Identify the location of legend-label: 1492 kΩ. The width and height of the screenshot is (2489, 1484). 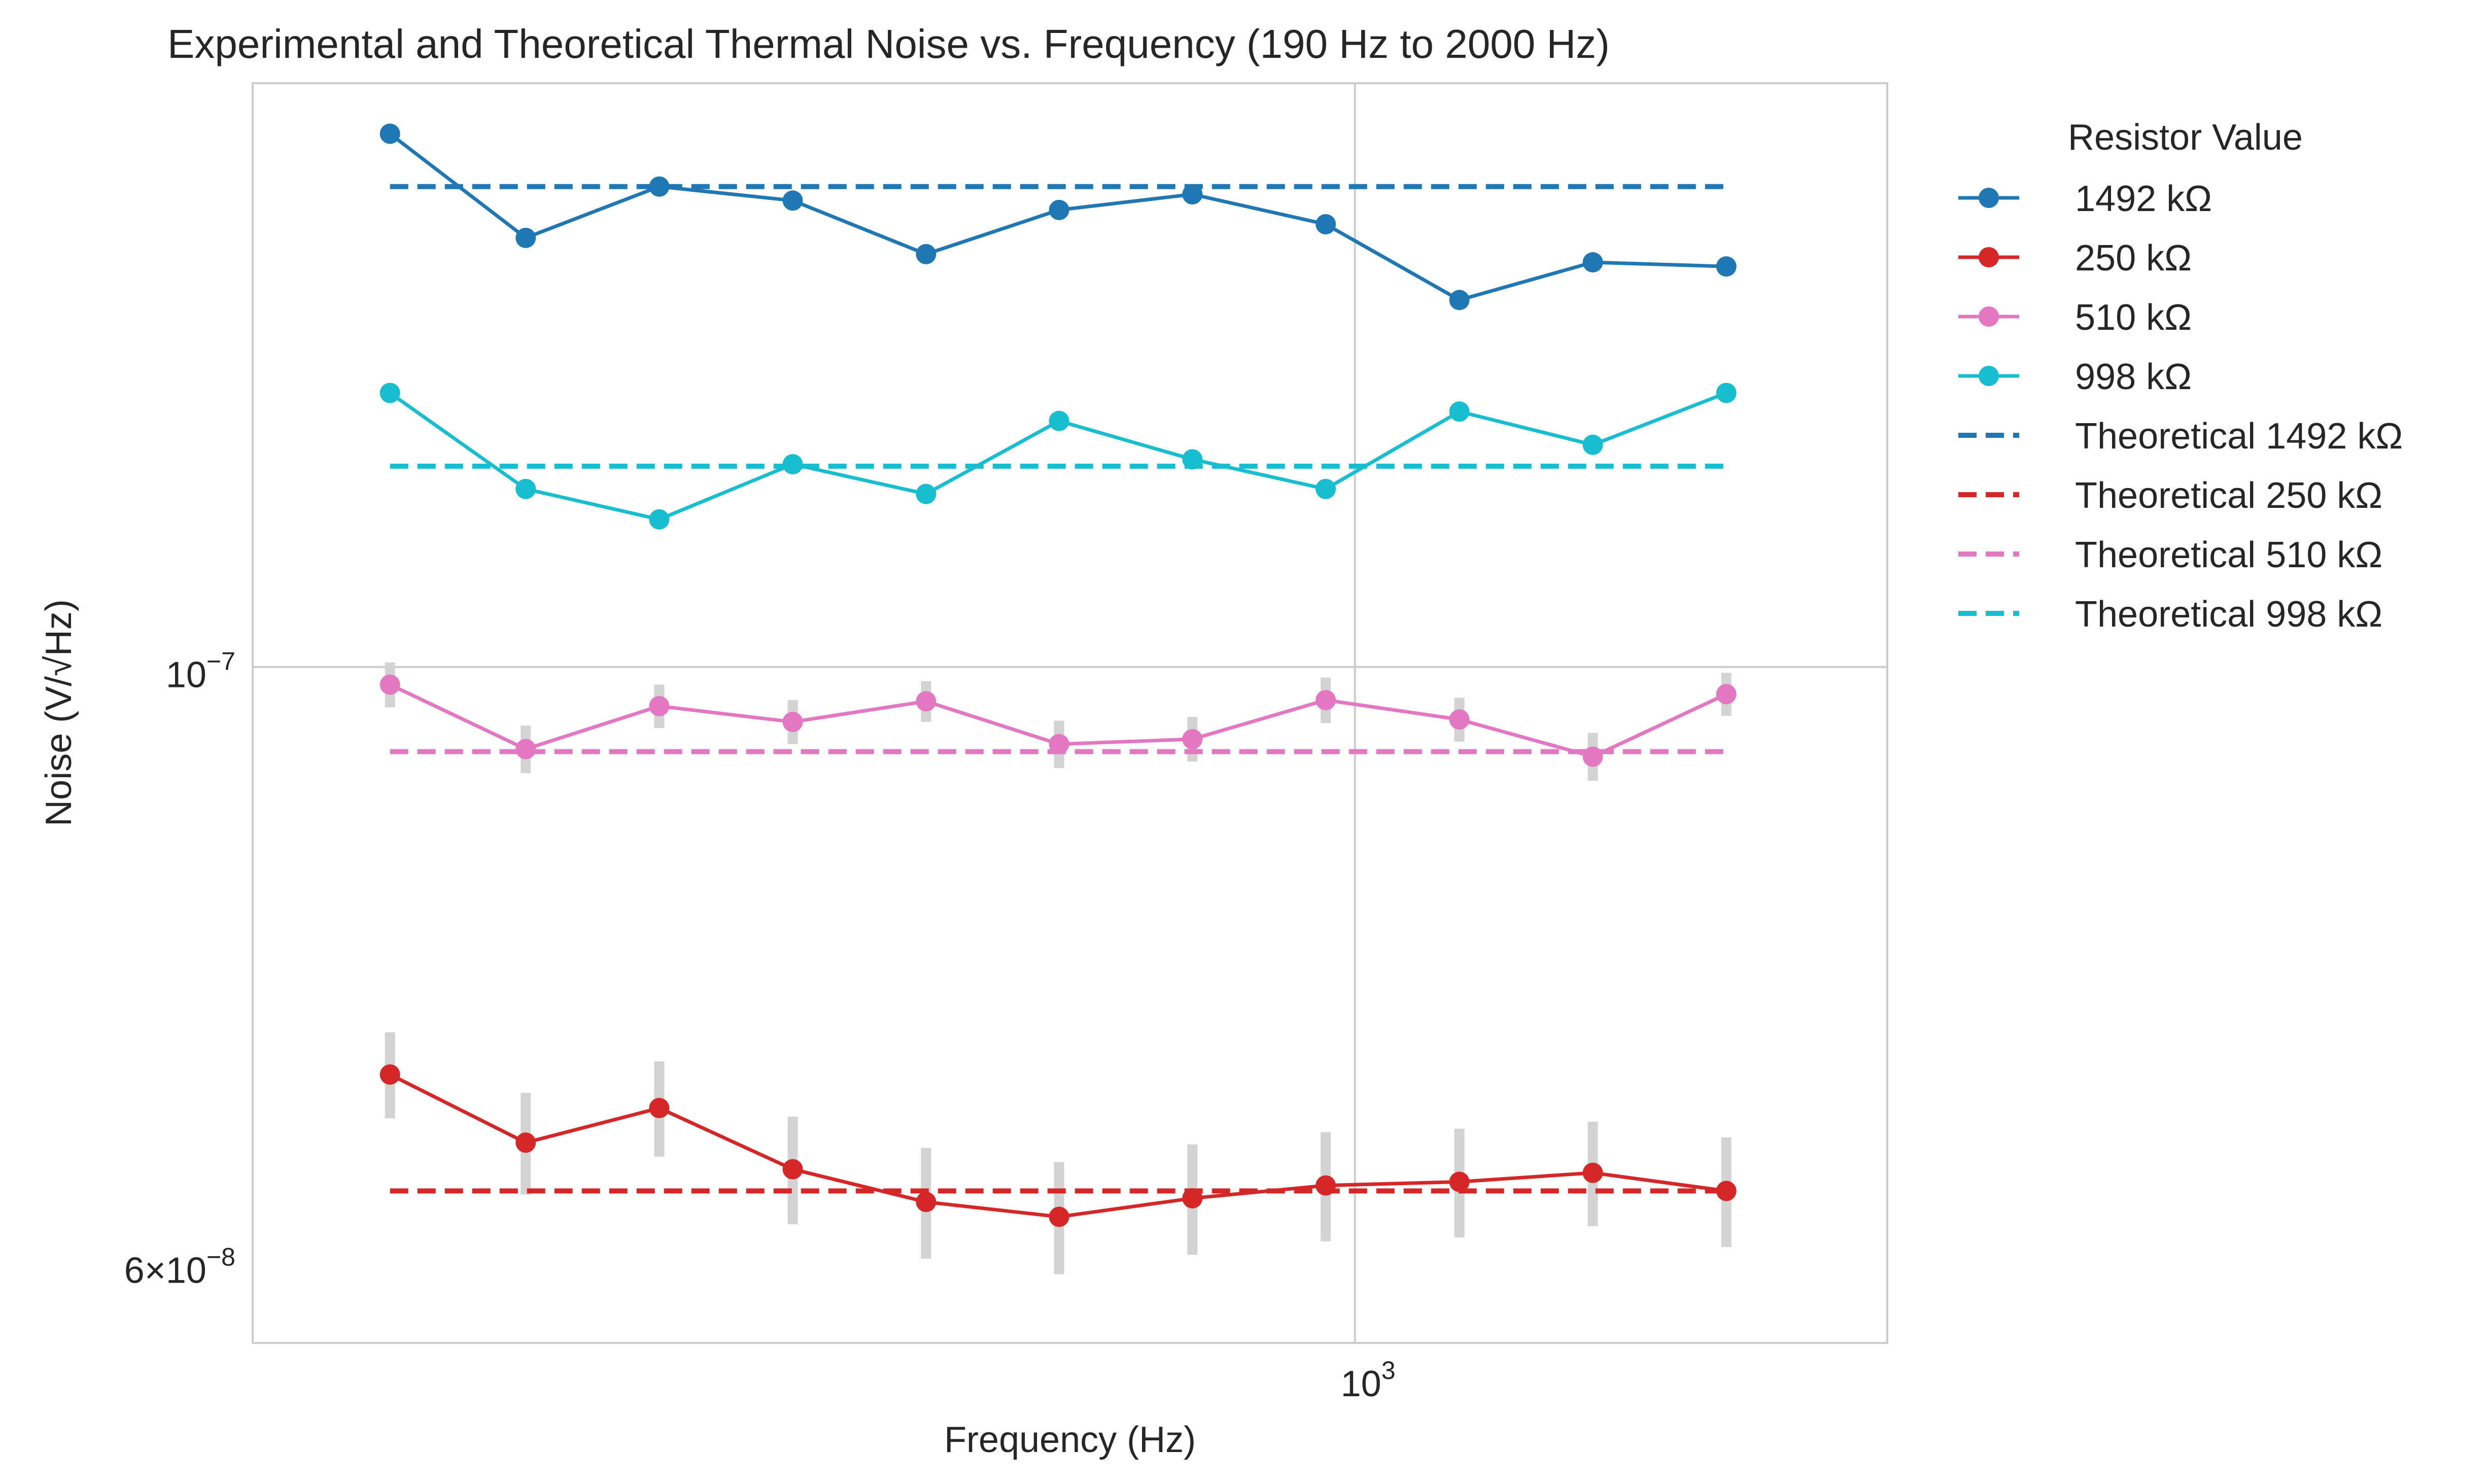
(2143, 199).